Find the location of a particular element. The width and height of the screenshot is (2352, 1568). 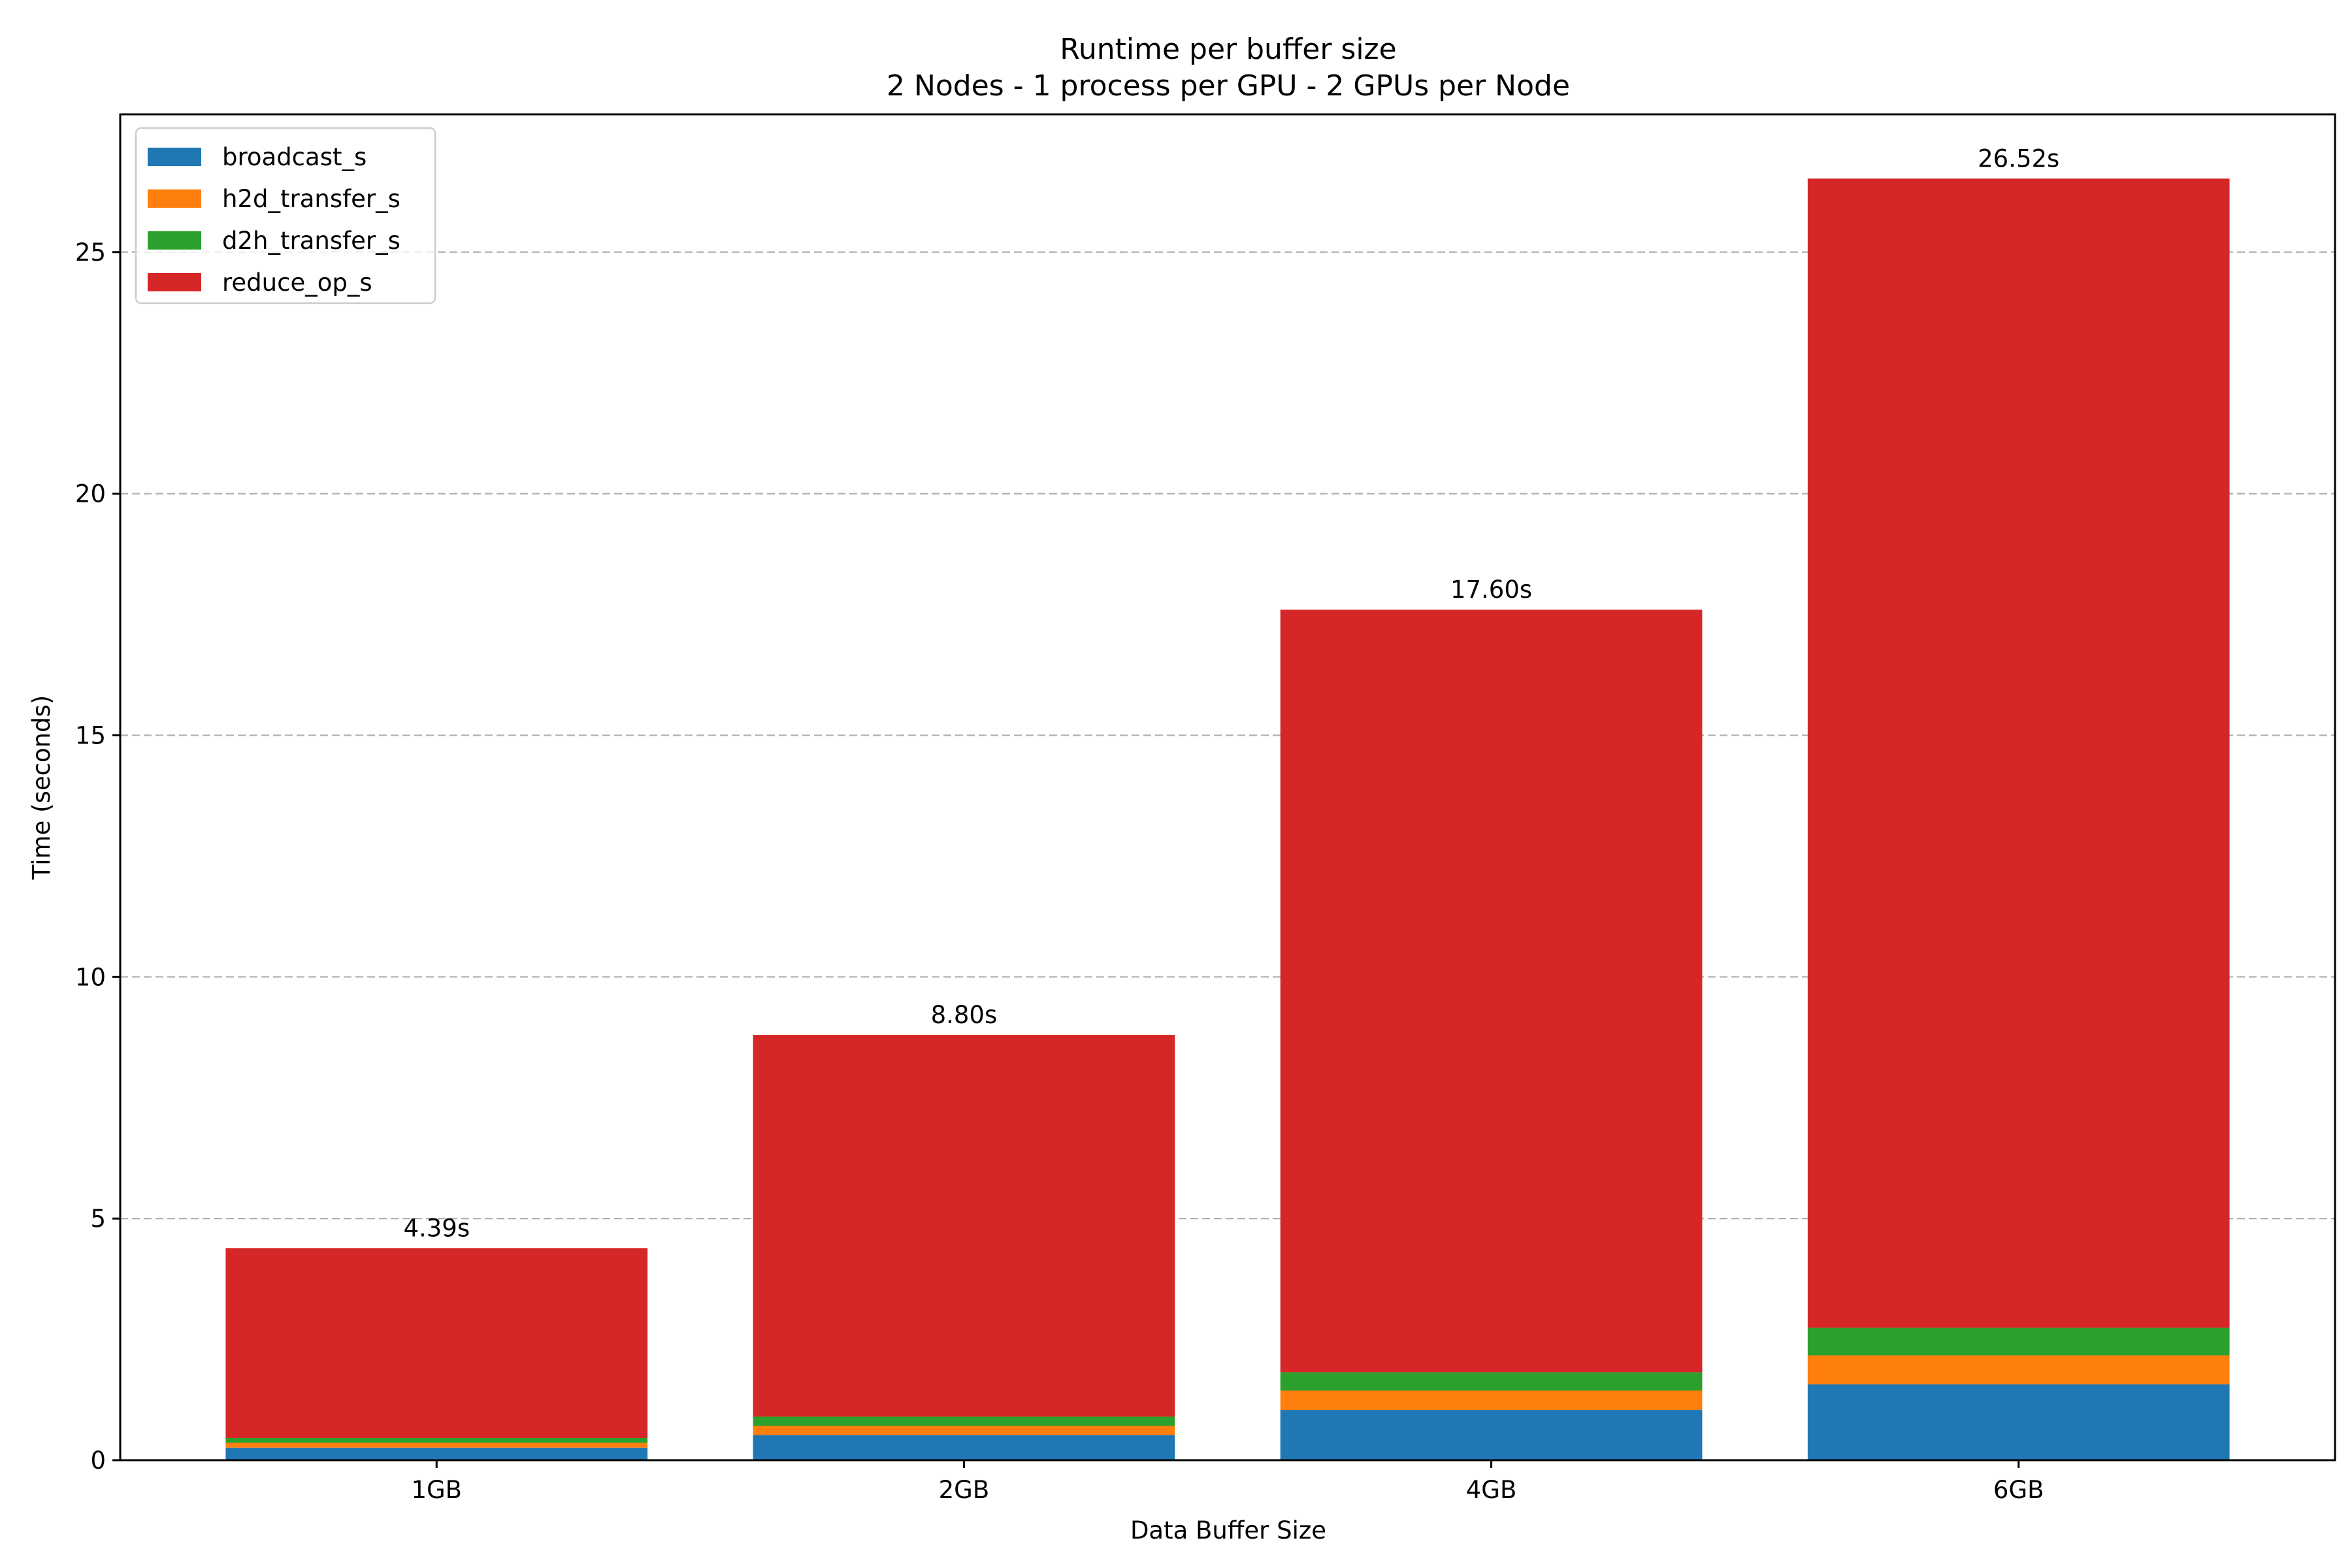

x-tick-label: 2GB is located at coordinates (964, 1490).